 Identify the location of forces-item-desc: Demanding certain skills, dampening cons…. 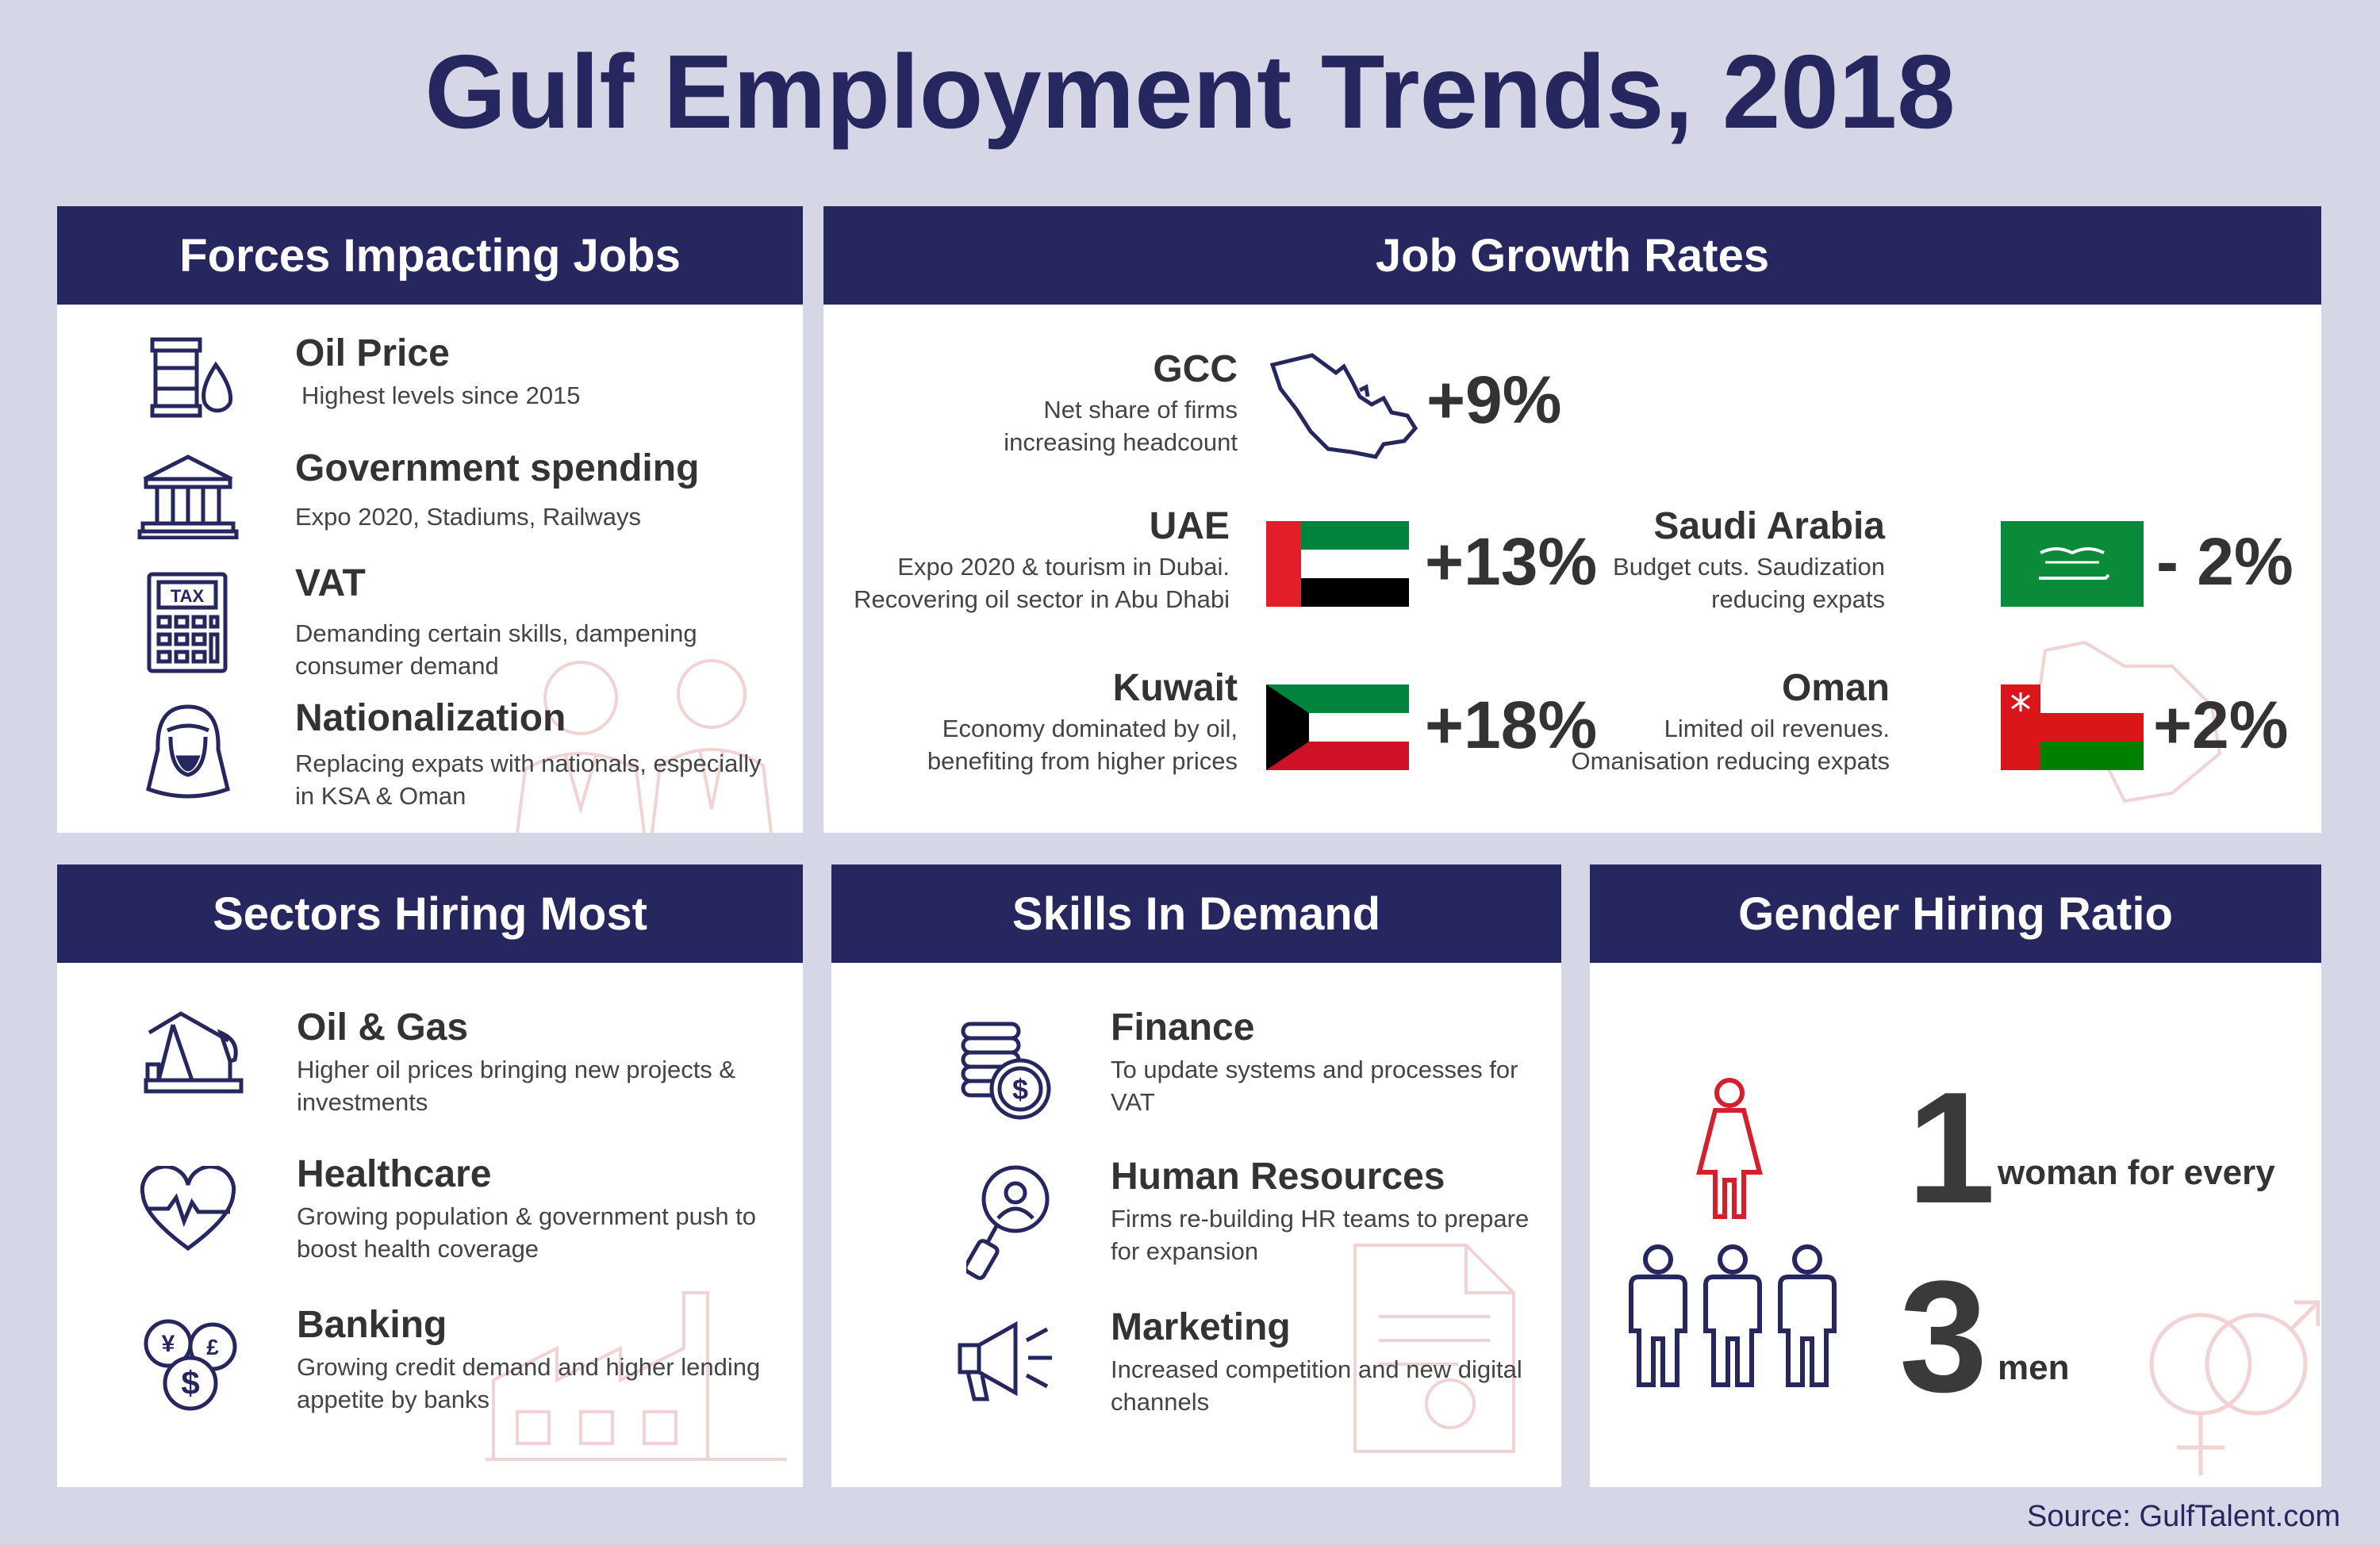
(496, 649).